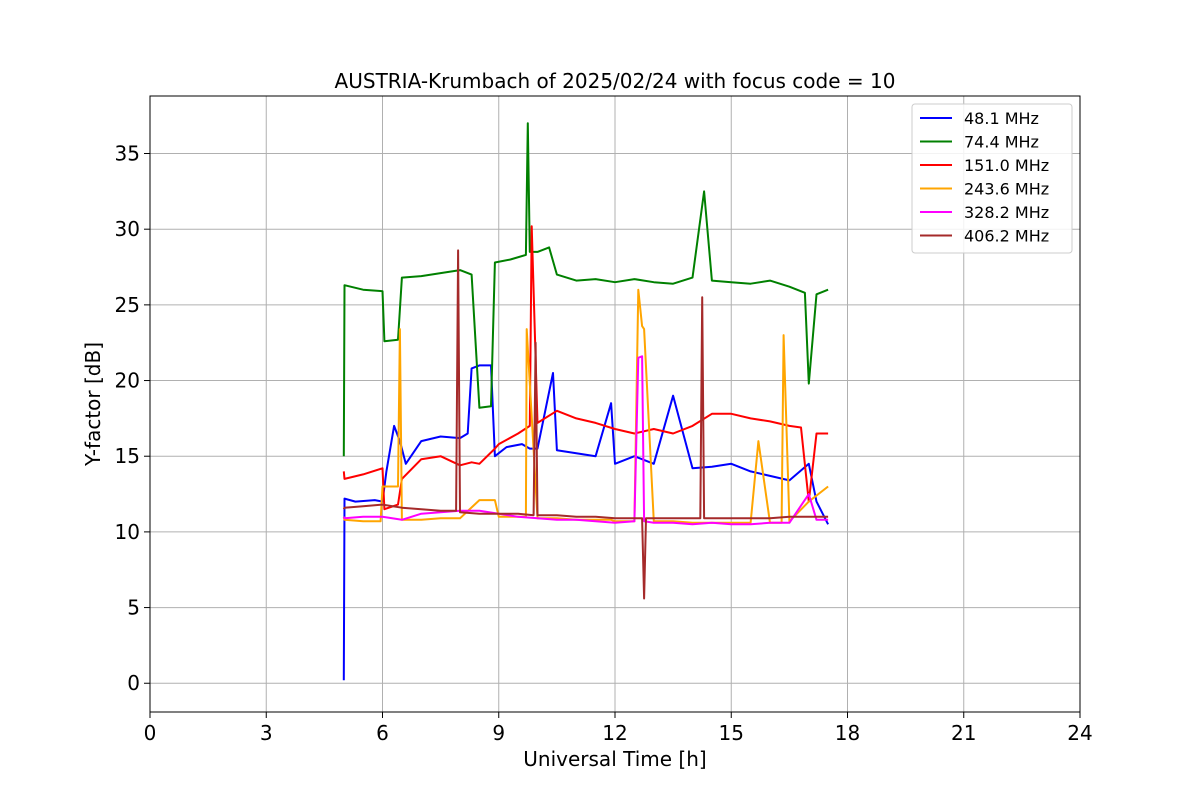  Describe the element at coordinates (133, 608) in the screenshot. I see `y-tick-label: 5` at that location.